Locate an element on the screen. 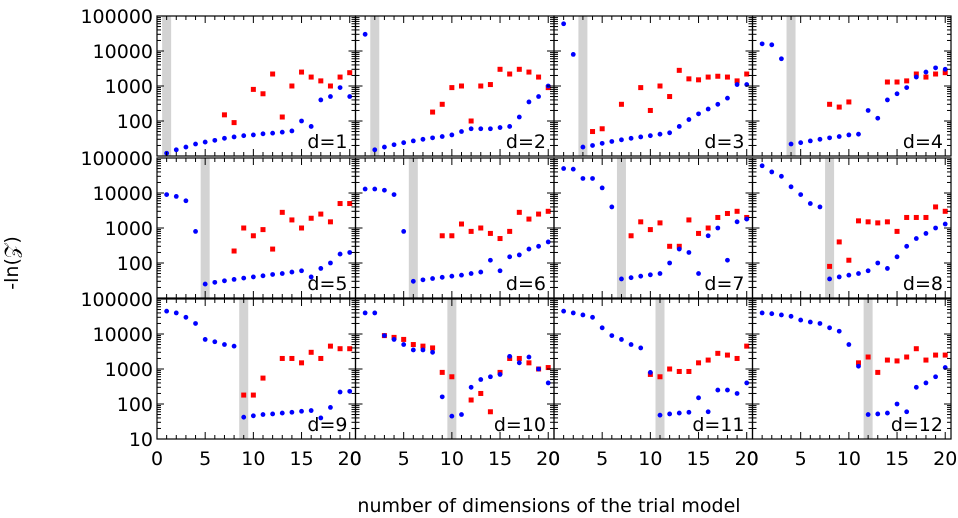 This screenshot has height=518, width=958. panel-label: d=7 is located at coordinates (724, 284).